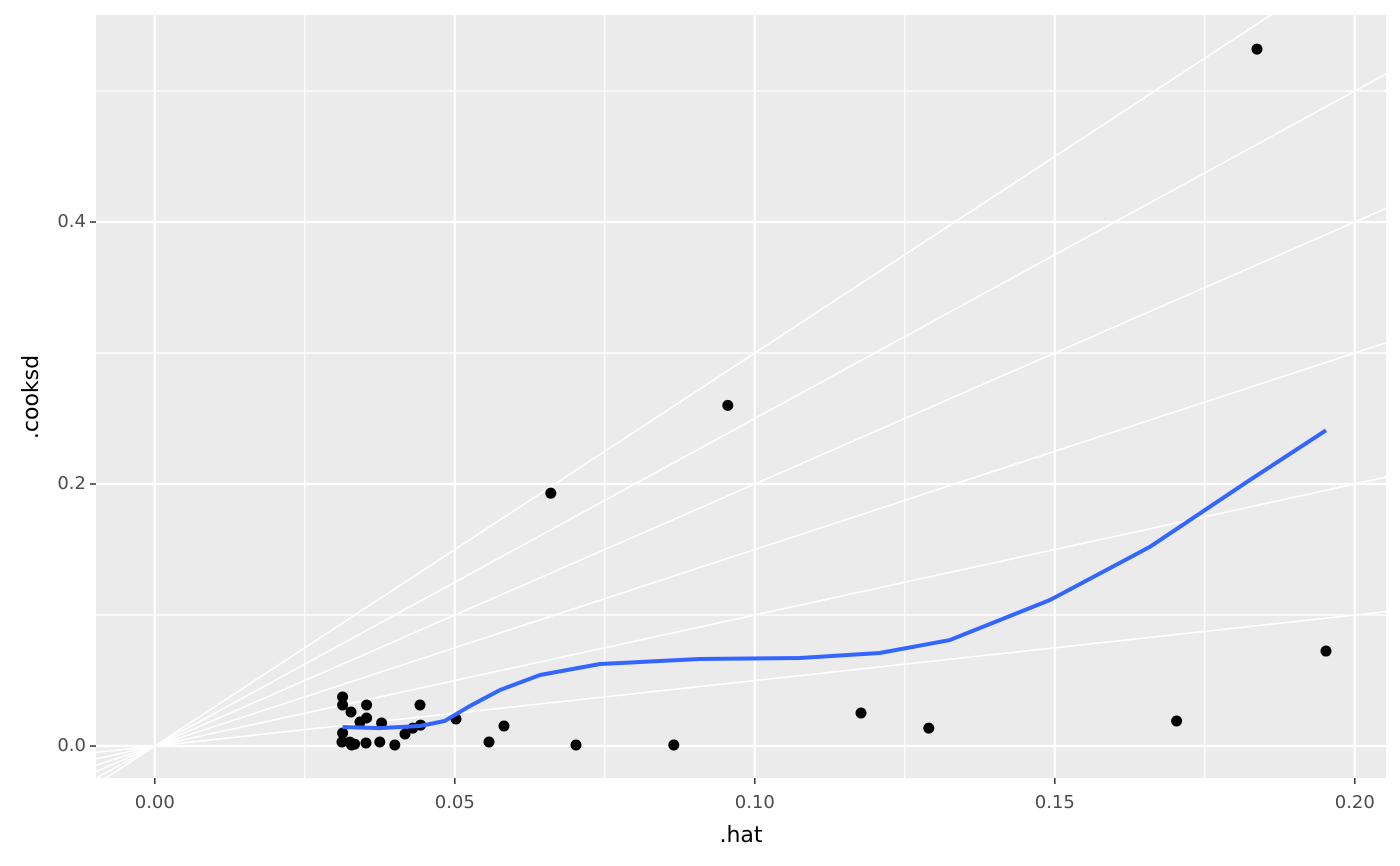 This screenshot has width=1400, height=866. I want to click on y-tick-label: 0.0, so click(71, 745).